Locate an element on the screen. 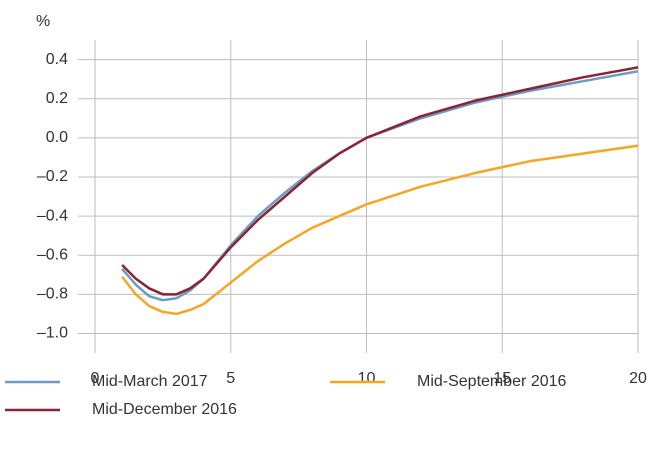 This screenshot has height=452, width=656. legend-label: Mid-December 2016 is located at coordinates (164, 409).